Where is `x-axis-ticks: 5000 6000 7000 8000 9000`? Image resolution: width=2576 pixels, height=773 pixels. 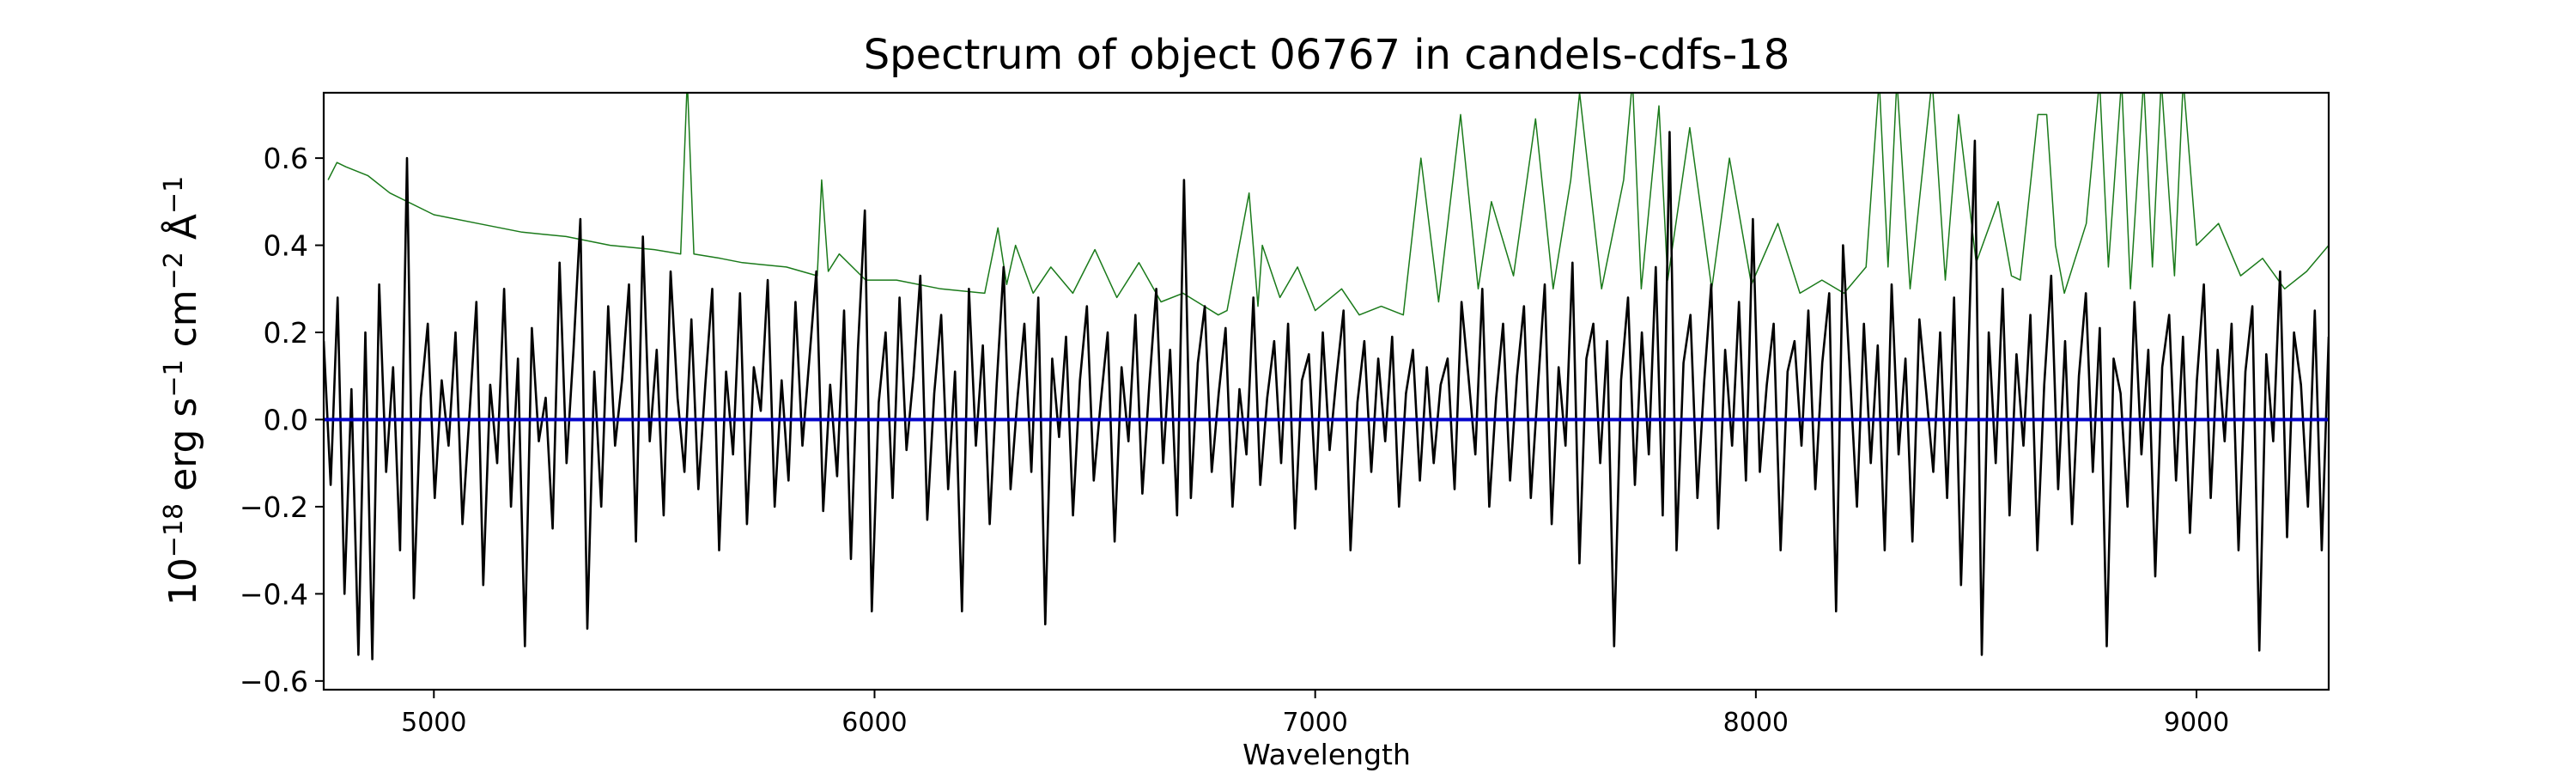
x-axis-ticks: 5000 6000 7000 8000 9000 is located at coordinates (1315, 714).